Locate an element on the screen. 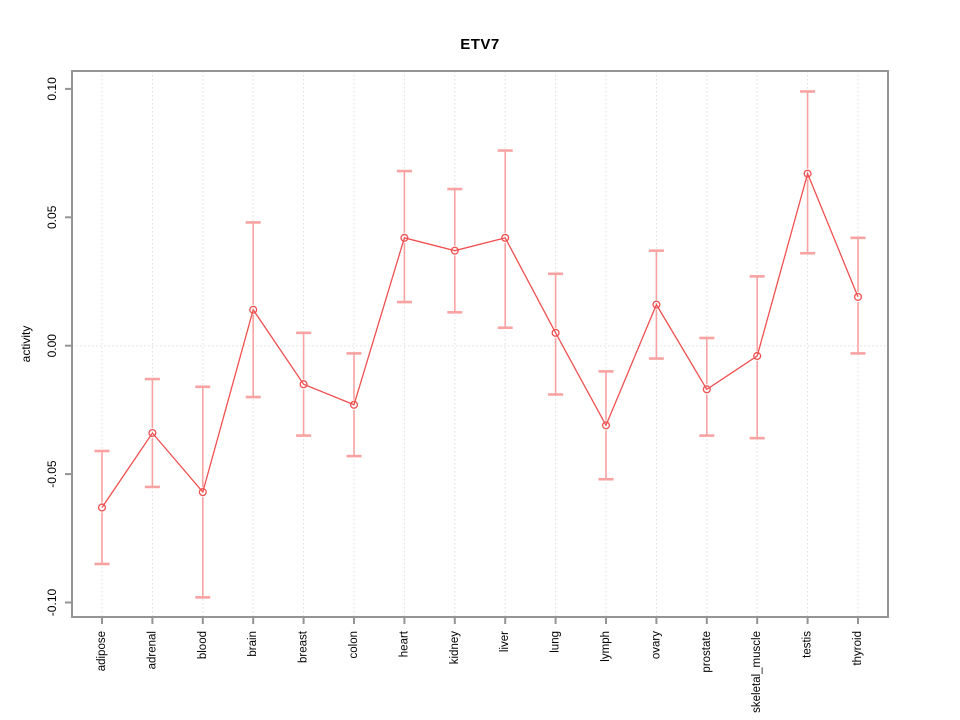 This screenshot has height=720, width=960. x-tick-label: ovary is located at coordinates (656, 645).